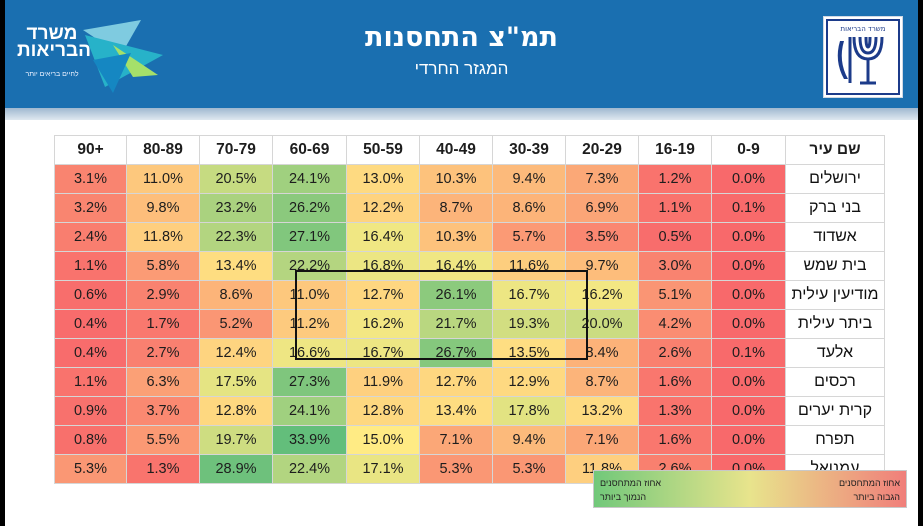  Describe the element at coordinates (675, 353) in the screenshot. I see `heatmap-cell: 2.6%` at that location.